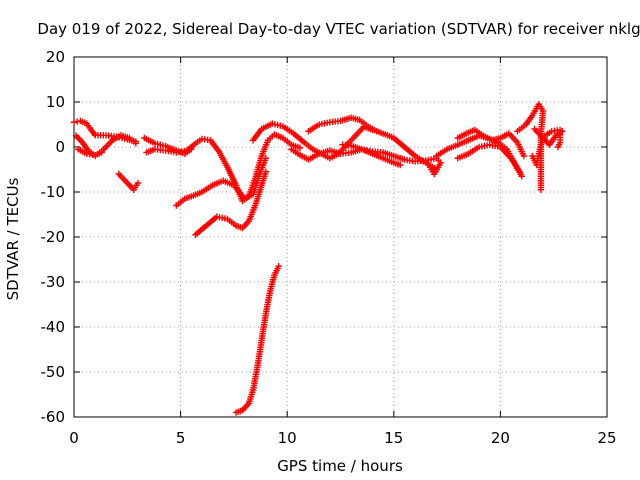  Describe the element at coordinates (90, 152) in the screenshot. I see `series-arc-c` at that location.